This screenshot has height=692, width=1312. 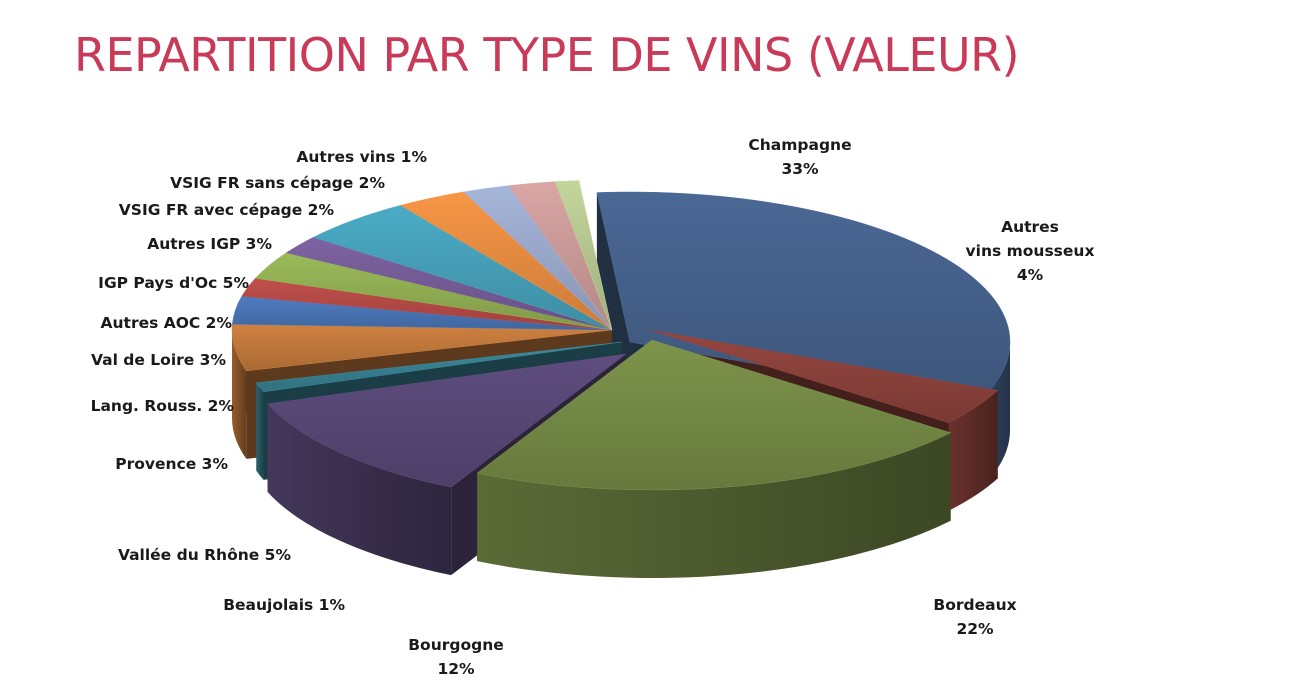 I want to click on label-autres-aoc: Autres AOC 2%, so click(x=167, y=323).